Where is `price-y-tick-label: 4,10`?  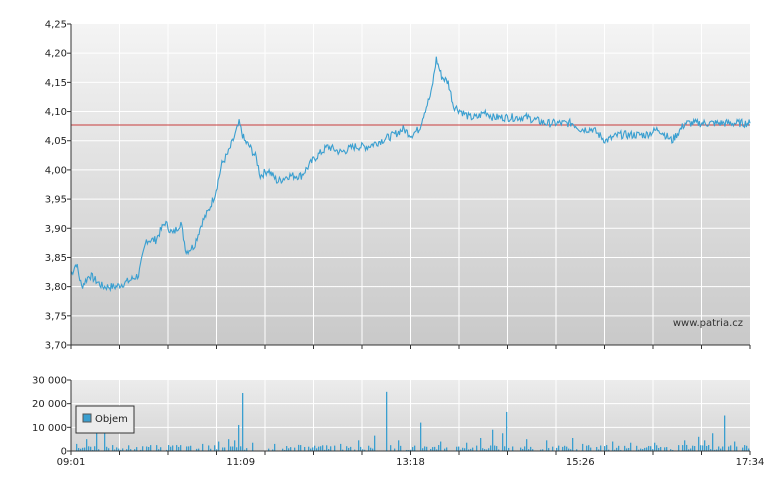 price-y-tick-label: 4,10 is located at coordinates (56, 112).